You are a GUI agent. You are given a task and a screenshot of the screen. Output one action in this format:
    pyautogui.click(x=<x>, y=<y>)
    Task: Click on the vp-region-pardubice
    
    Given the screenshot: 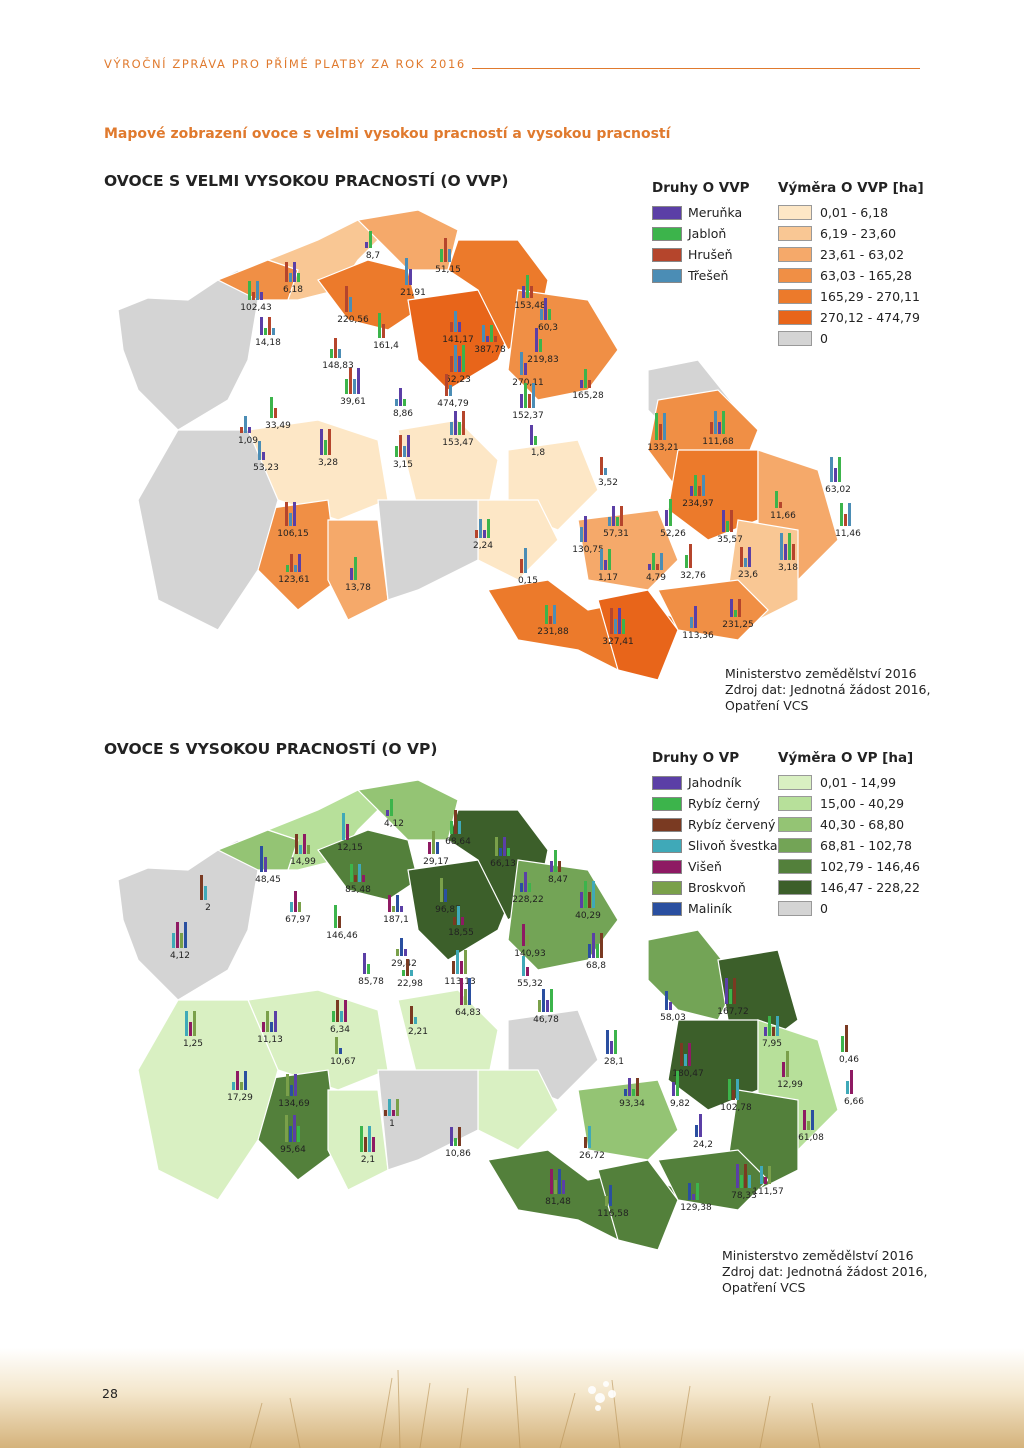 What is the action you would take?
    pyautogui.click(x=563, y=915)
    